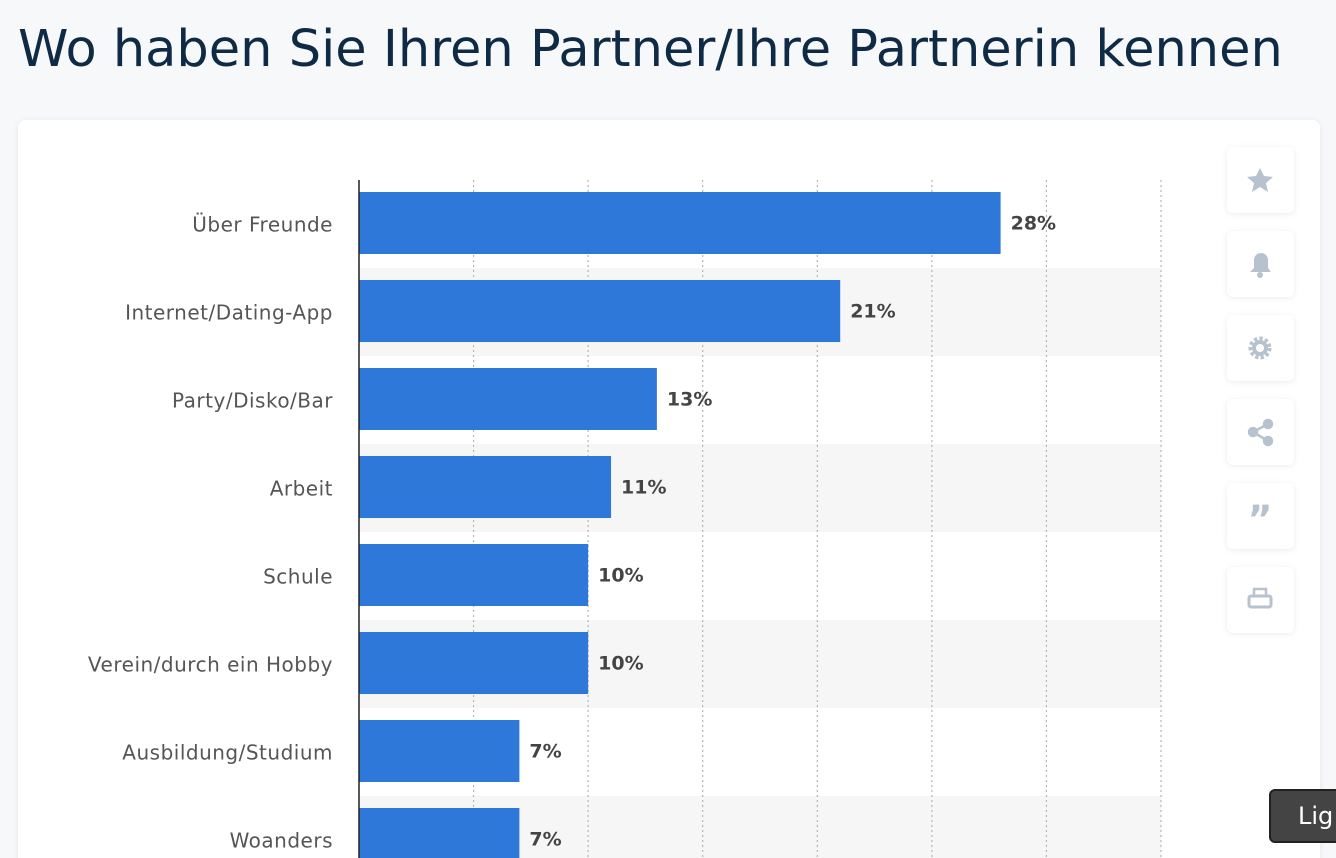 The width and height of the screenshot is (1336, 858). Describe the element at coordinates (1315, 816) in the screenshot. I see `overlay-button-label: Lig` at that location.